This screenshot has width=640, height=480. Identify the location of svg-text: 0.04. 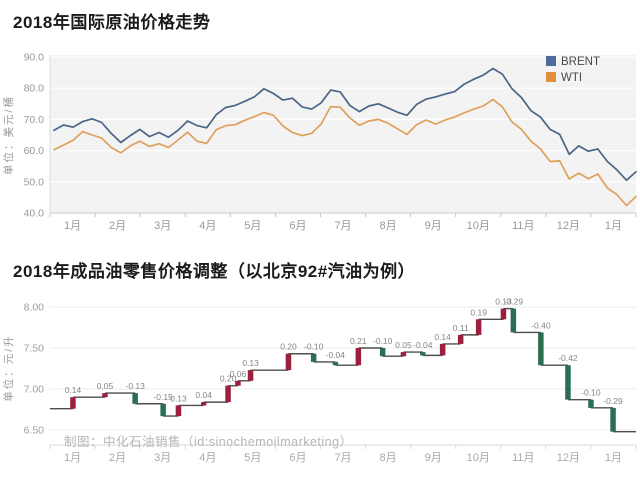
(203, 395).